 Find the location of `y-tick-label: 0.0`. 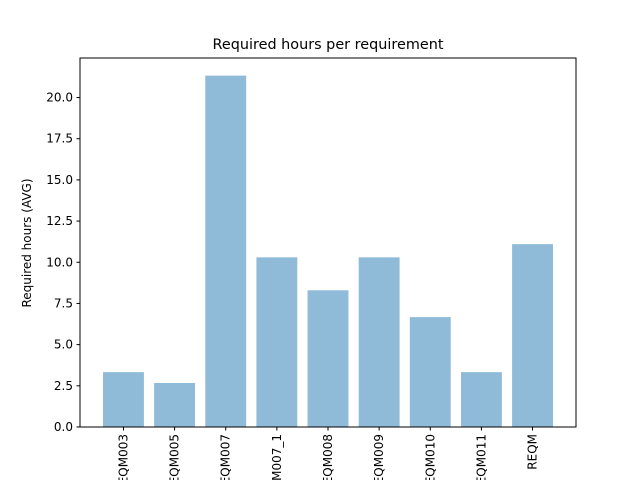

y-tick-label: 0.0 is located at coordinates (63, 427).